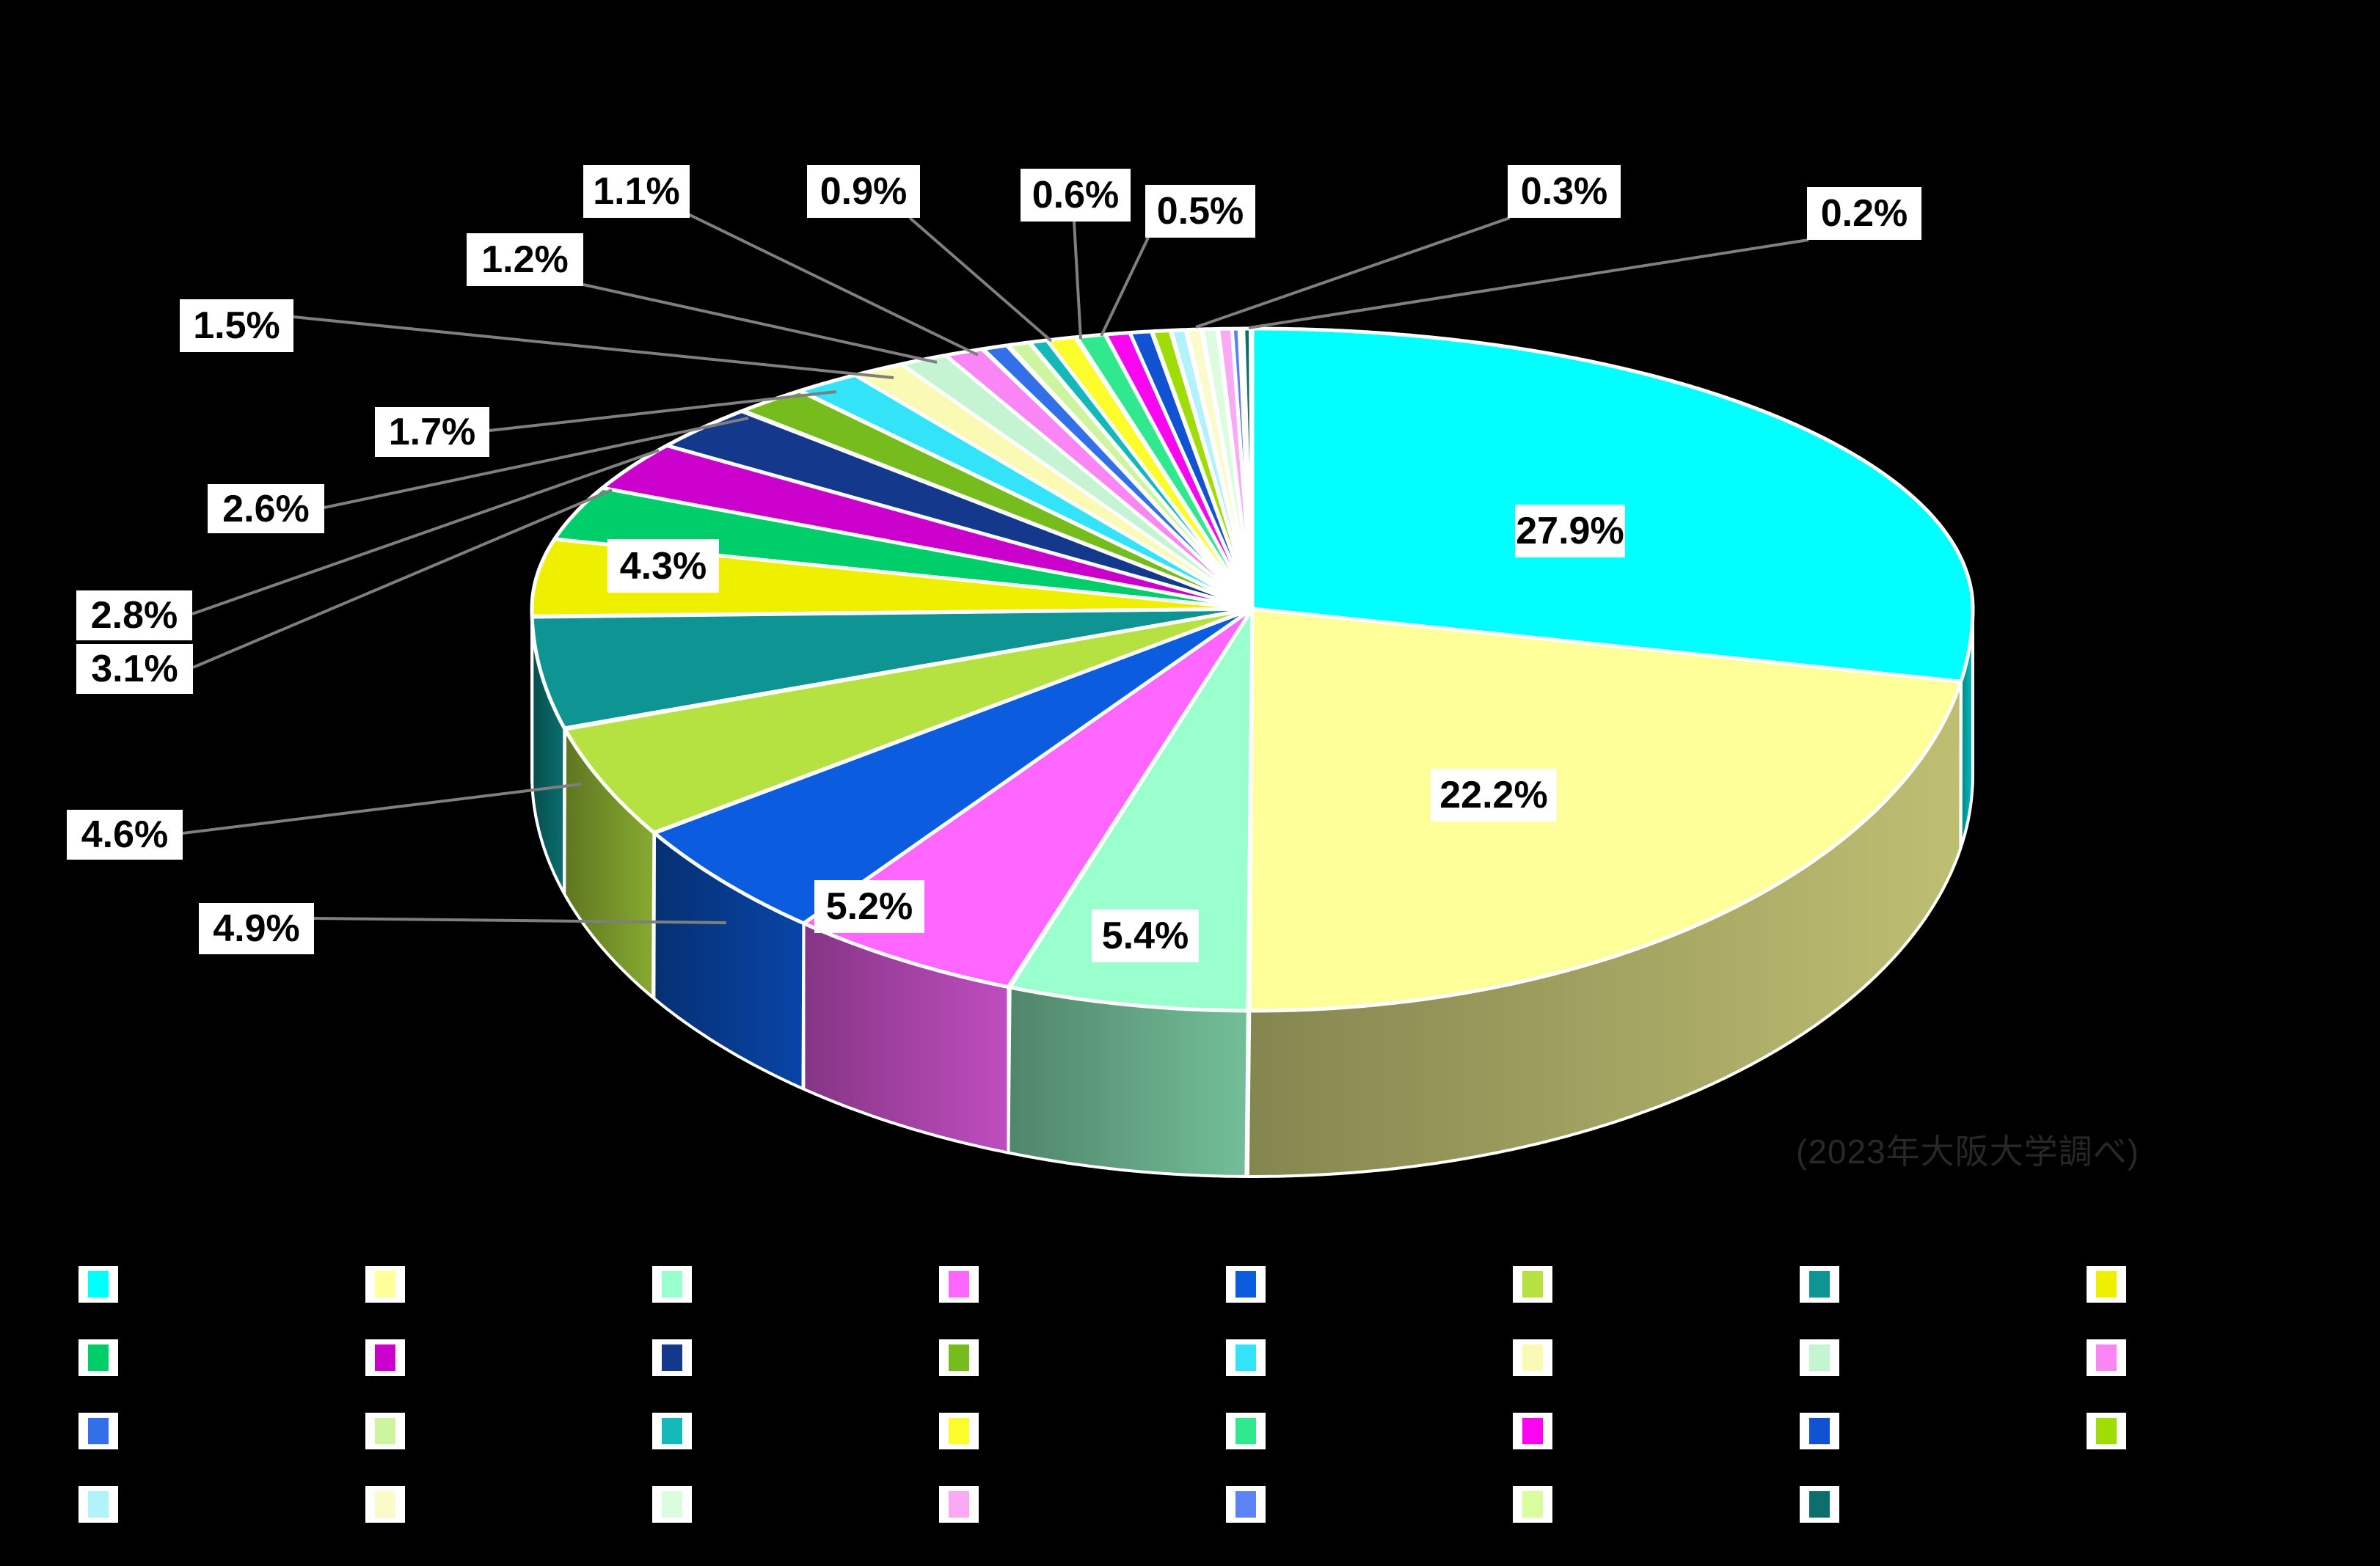 The height and width of the screenshot is (1566, 2380). I want to click on leader-line-1.5%, so click(593, 347).